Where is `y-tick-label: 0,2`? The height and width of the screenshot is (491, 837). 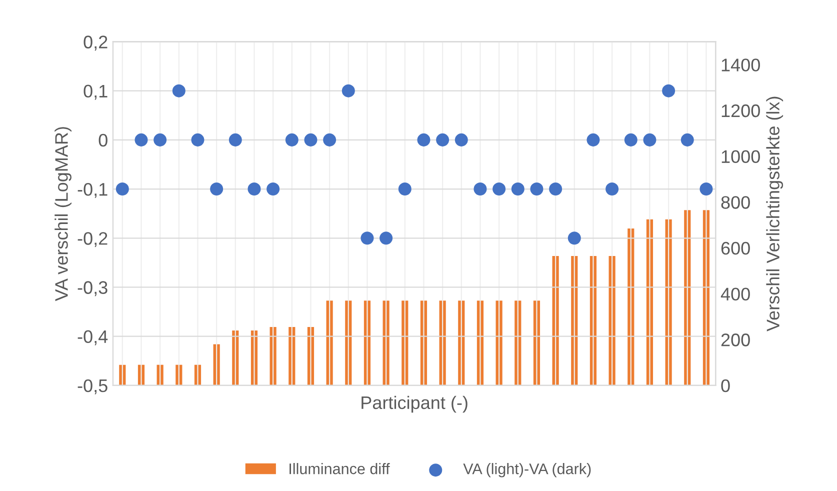 y-tick-label: 0,2 is located at coordinates (96, 43).